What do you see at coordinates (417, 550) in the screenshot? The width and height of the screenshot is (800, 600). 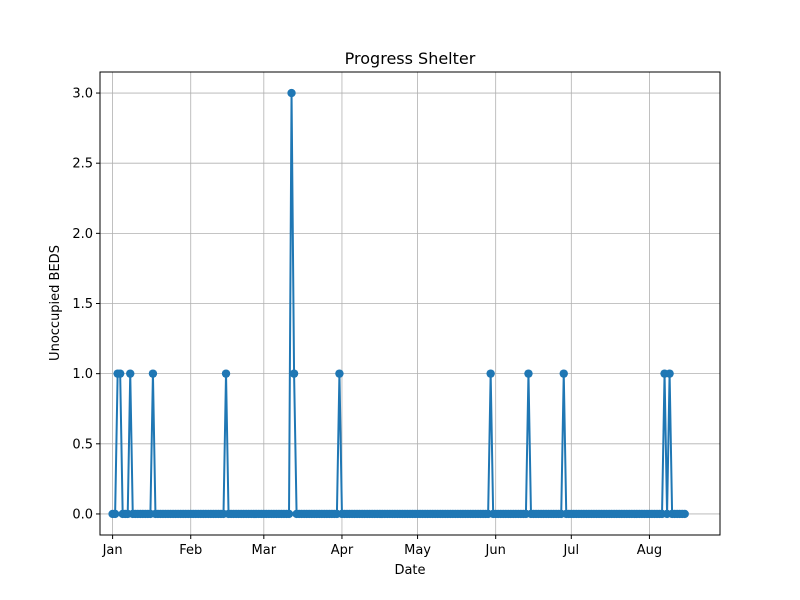 I see `x-tick-label: May` at bounding box center [417, 550].